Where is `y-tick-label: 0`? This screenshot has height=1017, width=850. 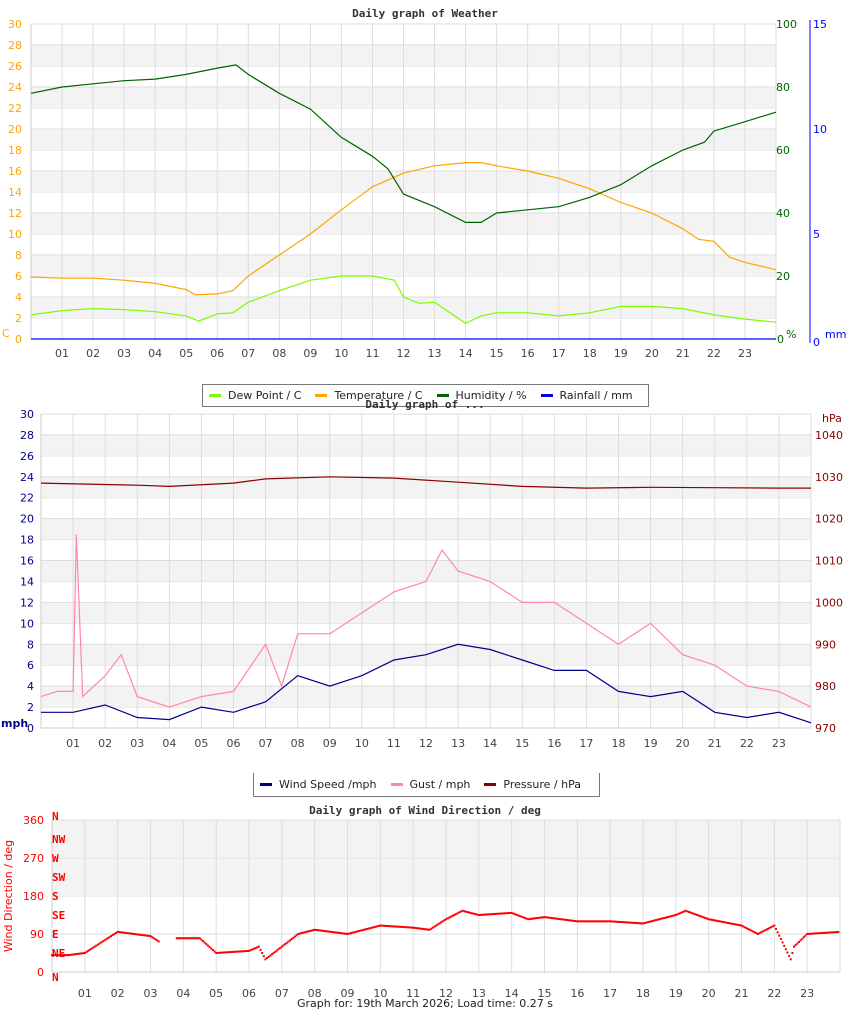 y-tick-label: 0 is located at coordinates (40, 972).